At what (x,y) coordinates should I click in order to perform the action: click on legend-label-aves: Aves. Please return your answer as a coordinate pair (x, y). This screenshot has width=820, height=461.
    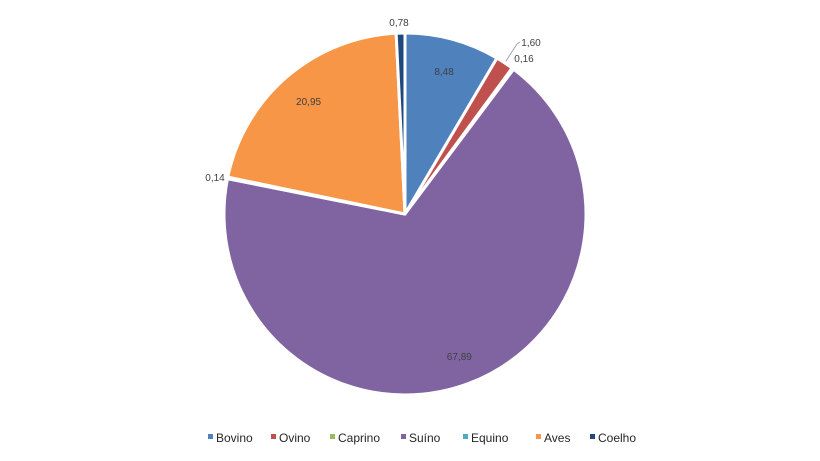
    Looking at the image, I should click on (557, 438).